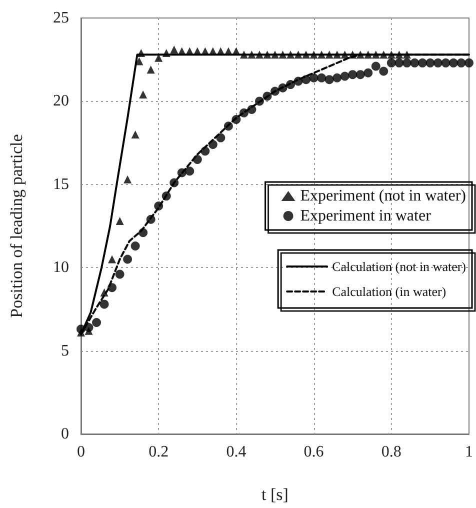  Describe the element at coordinates (16, 226) in the screenshot. I see `y-axis-title: Position of leading particle` at that location.